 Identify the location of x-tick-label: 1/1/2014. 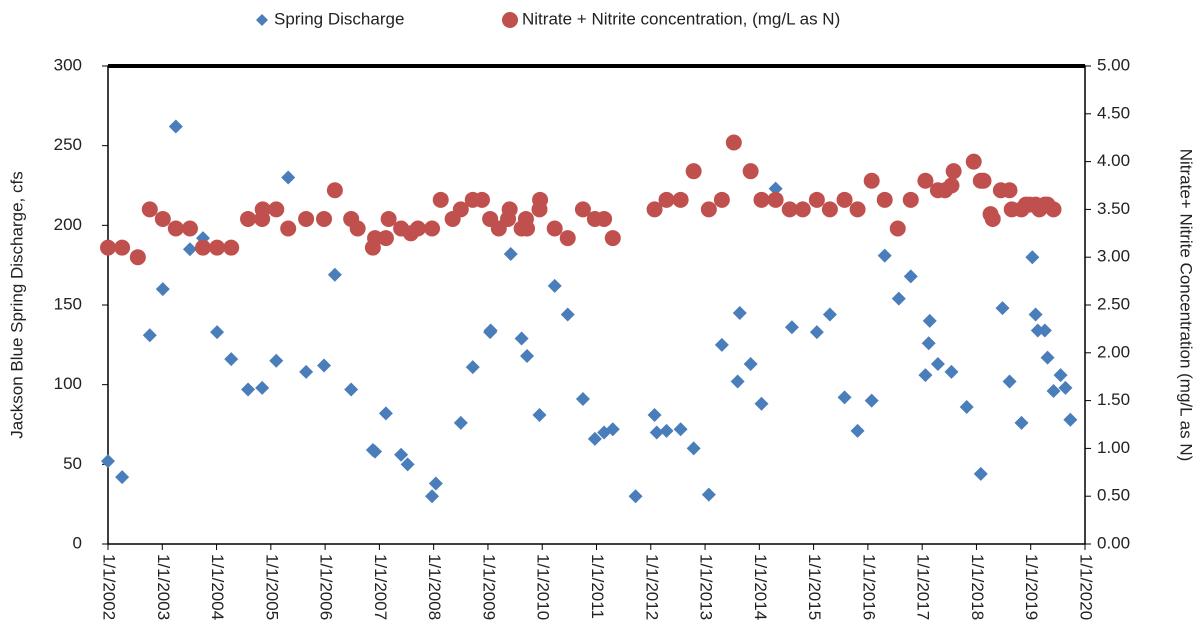
(760, 587).